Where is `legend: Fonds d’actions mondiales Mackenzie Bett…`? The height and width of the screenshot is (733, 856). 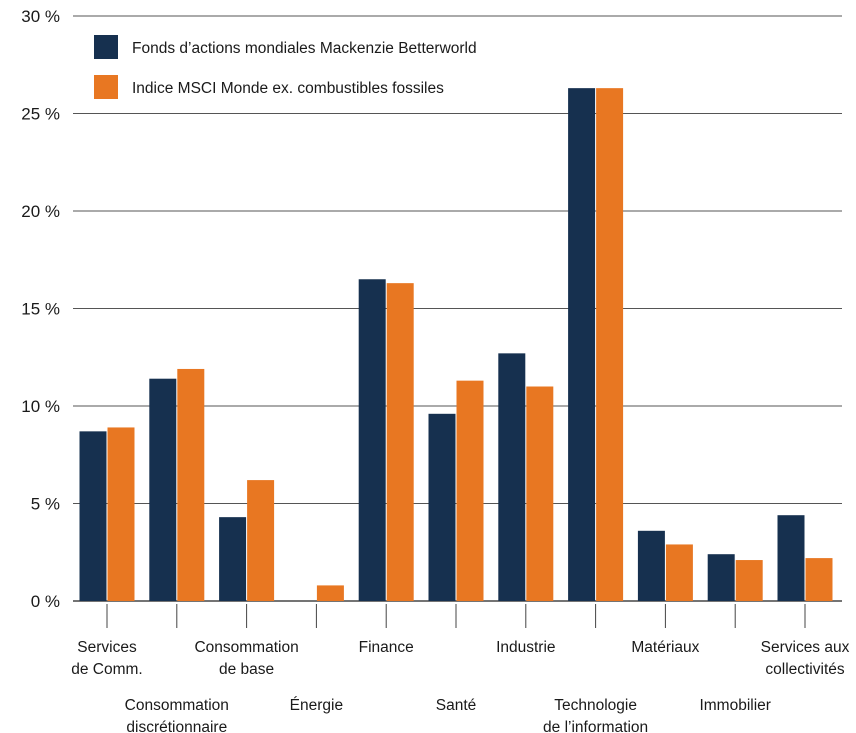 legend: Fonds d’actions mondiales Mackenzie Bett… is located at coordinates (285, 67).